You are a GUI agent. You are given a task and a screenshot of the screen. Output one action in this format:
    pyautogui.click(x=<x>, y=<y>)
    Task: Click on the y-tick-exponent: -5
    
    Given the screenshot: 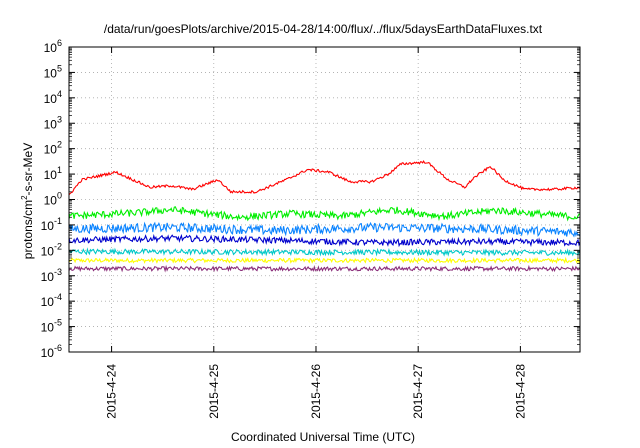 What is the action you would take?
    pyautogui.click(x=58, y=323)
    